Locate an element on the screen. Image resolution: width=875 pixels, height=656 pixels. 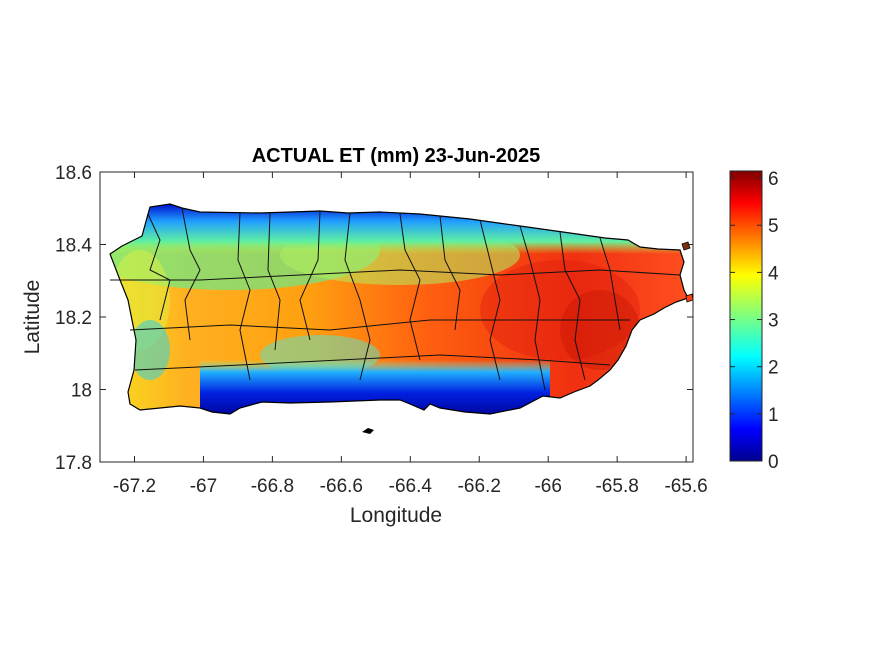
y-tick-label: 18 is located at coordinates (81, 391).